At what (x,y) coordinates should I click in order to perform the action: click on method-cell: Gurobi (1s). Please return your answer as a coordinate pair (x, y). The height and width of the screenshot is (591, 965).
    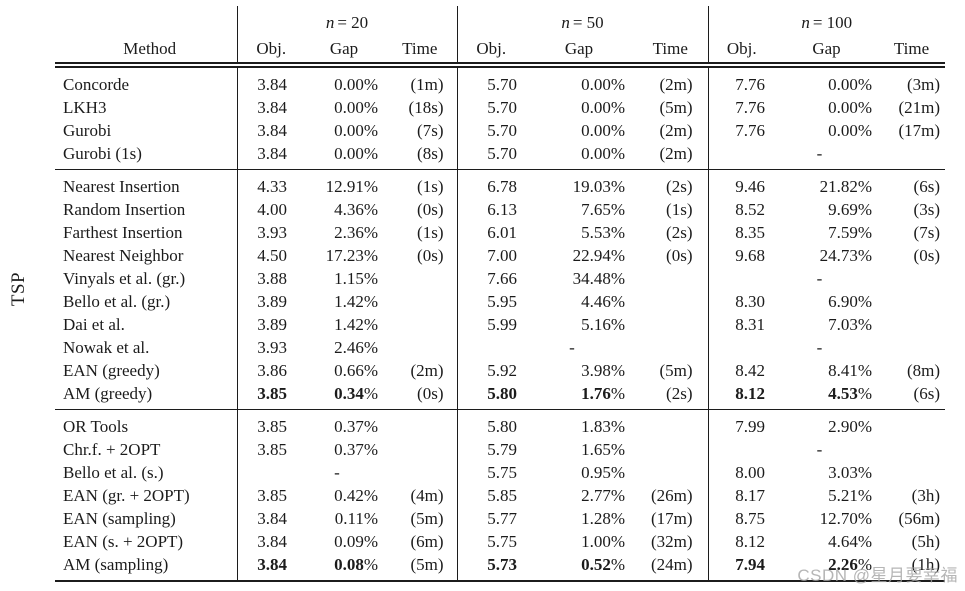
    Looking at the image, I should click on (102, 153).